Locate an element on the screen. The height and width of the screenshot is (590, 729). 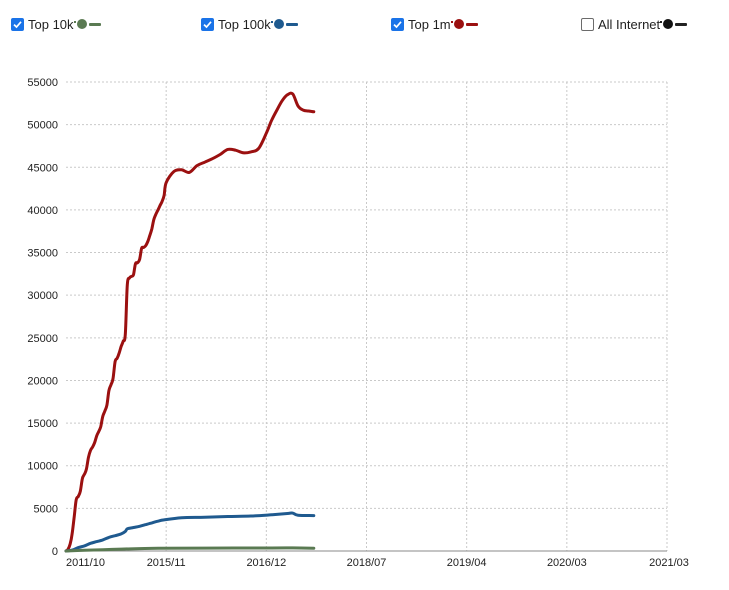
checkbox-top-100k is located at coordinates (207, 24).